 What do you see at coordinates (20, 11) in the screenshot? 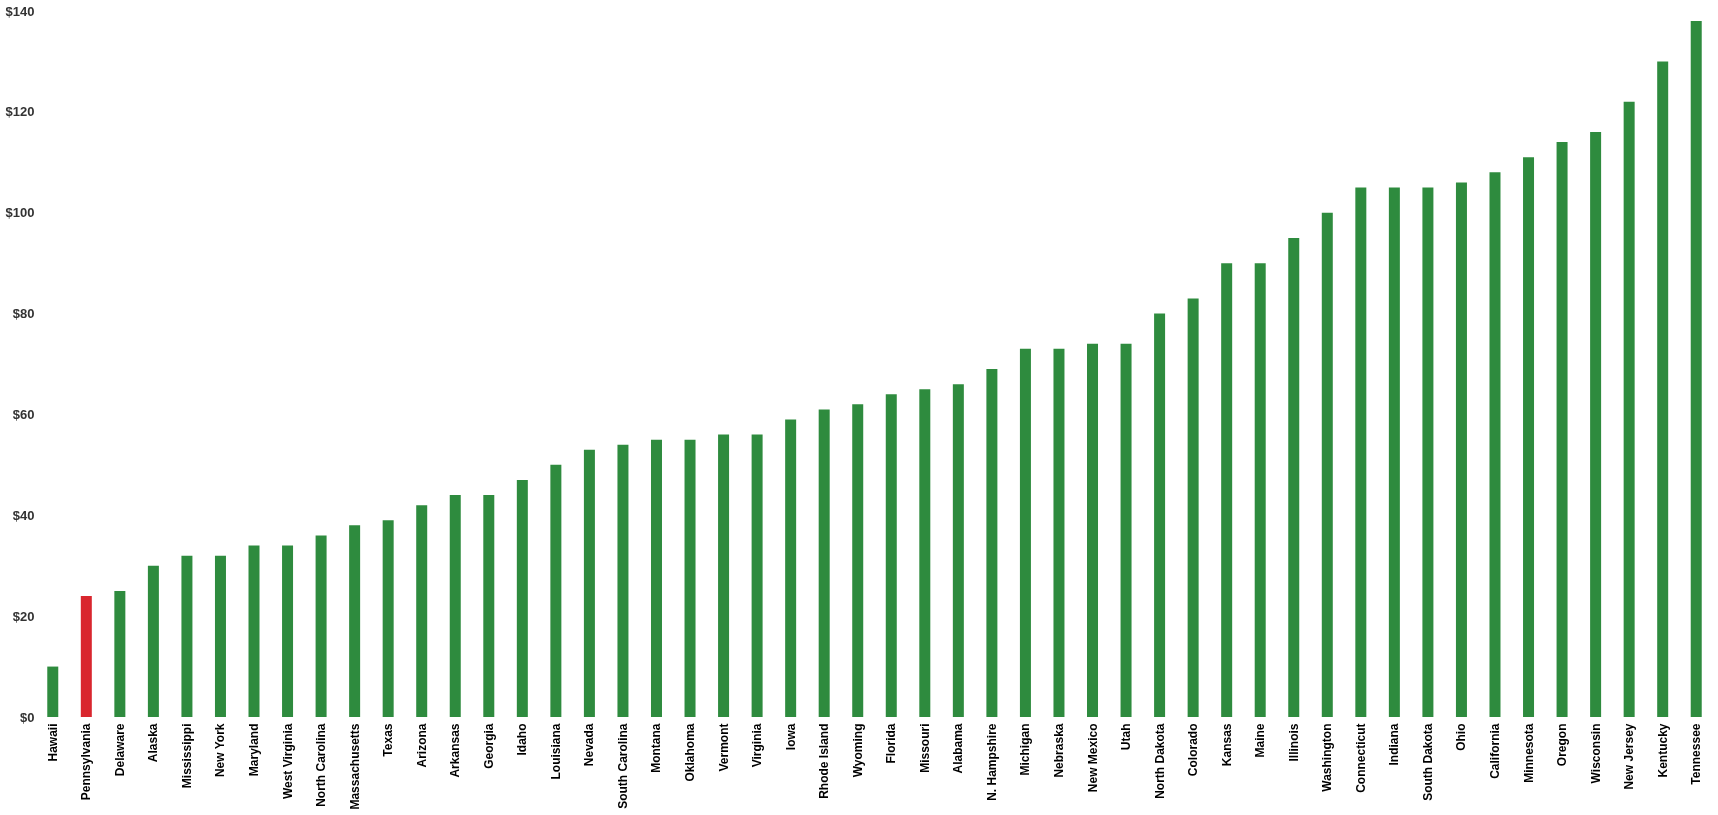
I see `y-tick-label: $140` at bounding box center [20, 11].